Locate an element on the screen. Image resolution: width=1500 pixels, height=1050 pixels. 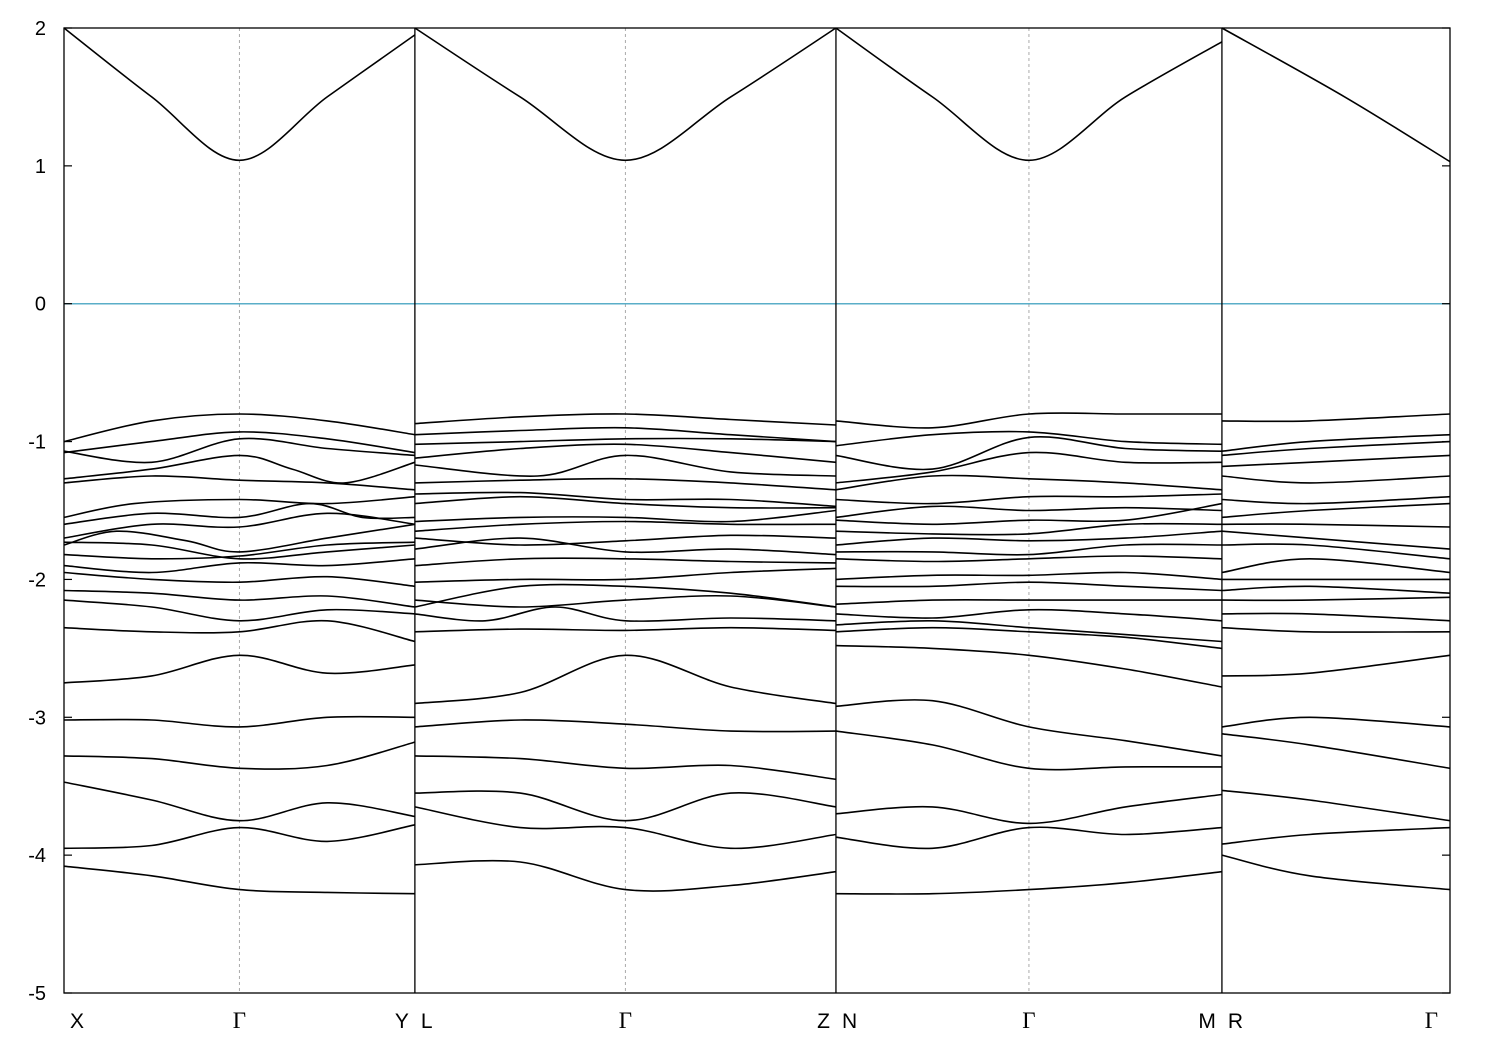
k-point-label: R is located at coordinates (1235, 1021).